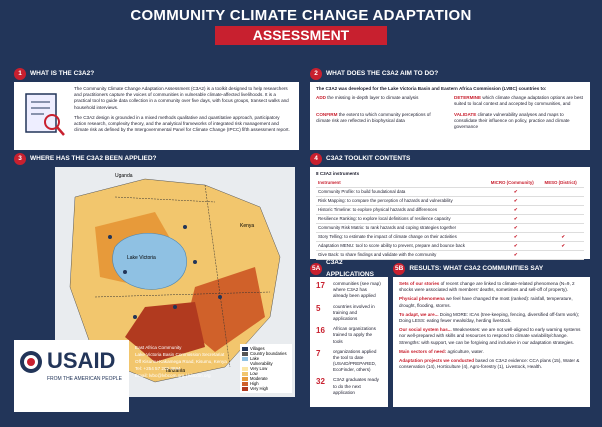 The image size is (602, 427). What do you see at coordinates (316, 74) in the screenshot?
I see `section-number: 2` at bounding box center [316, 74].